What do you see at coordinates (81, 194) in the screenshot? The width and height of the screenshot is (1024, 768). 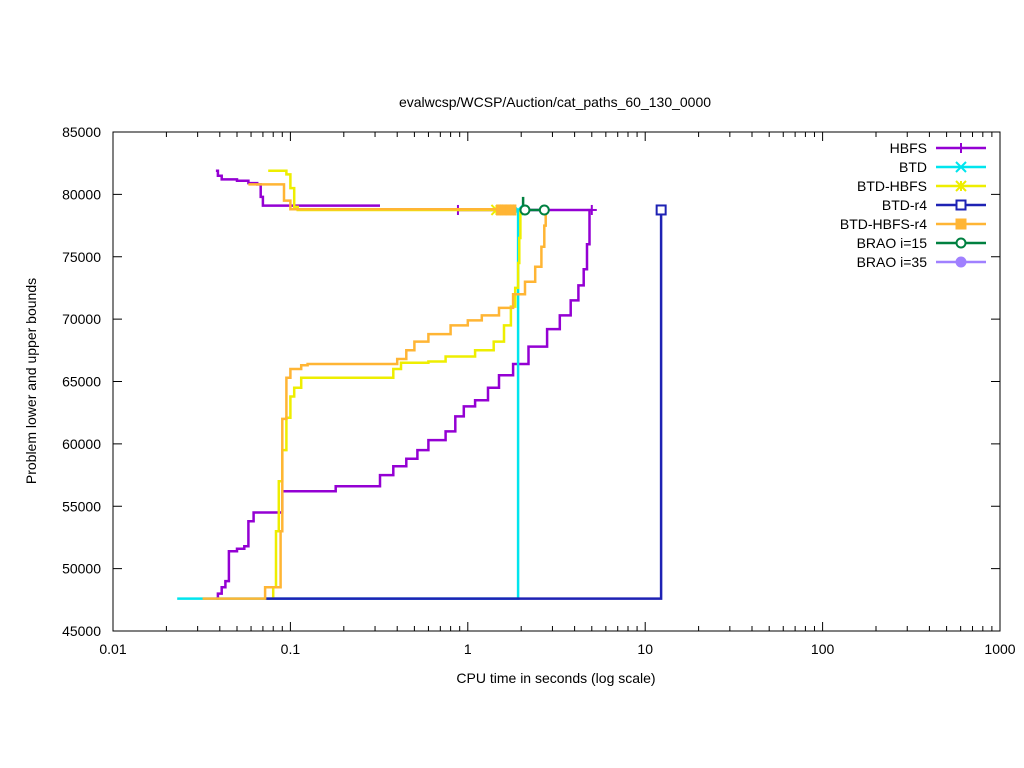 I see `y-tick-label: 80000` at bounding box center [81, 194].